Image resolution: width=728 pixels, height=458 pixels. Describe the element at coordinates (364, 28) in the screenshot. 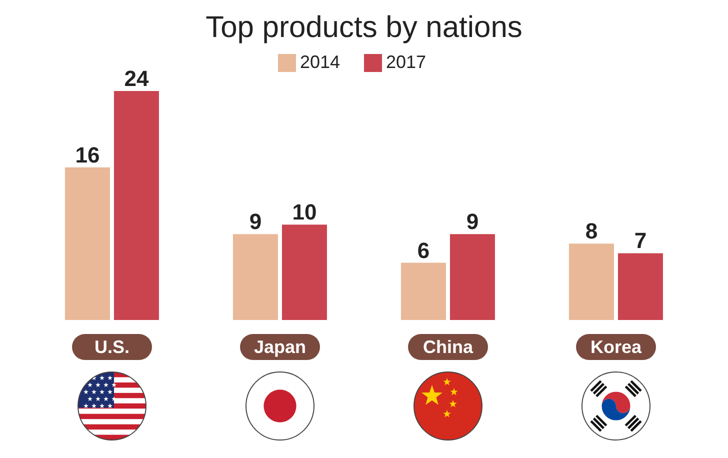

I see `chart-title: Top products by nations` at that location.